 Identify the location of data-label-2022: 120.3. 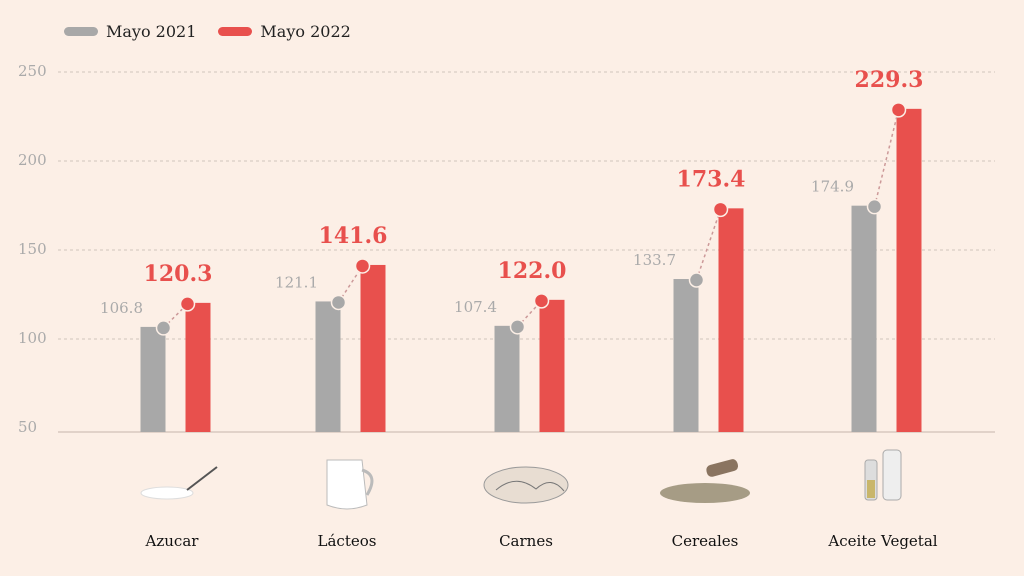
(178, 274).